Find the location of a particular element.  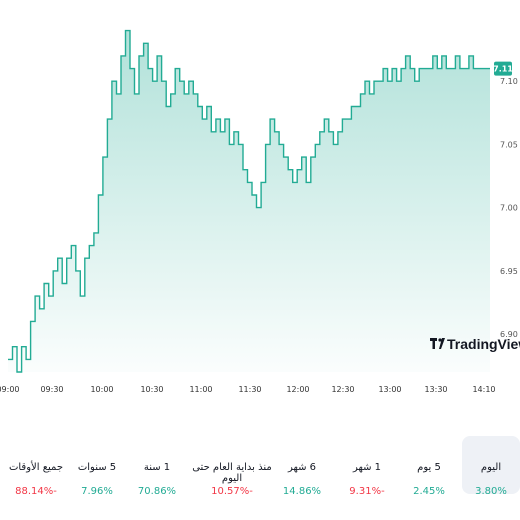

period-label: 6 شهر is located at coordinates (302, 467).